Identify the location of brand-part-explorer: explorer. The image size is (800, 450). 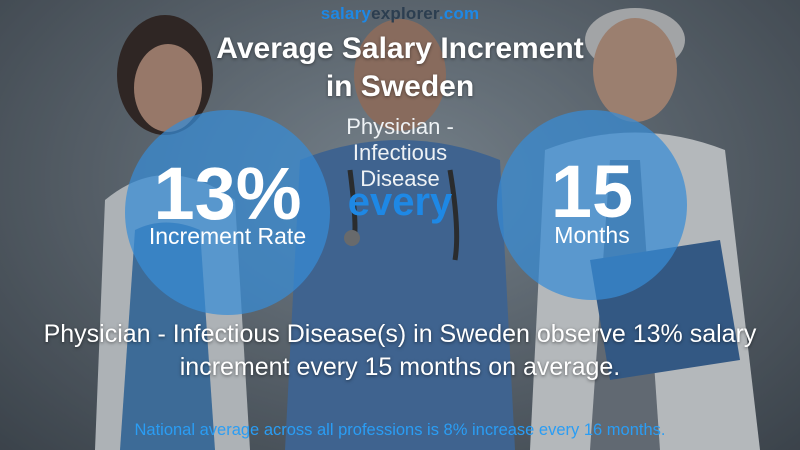
(405, 13).